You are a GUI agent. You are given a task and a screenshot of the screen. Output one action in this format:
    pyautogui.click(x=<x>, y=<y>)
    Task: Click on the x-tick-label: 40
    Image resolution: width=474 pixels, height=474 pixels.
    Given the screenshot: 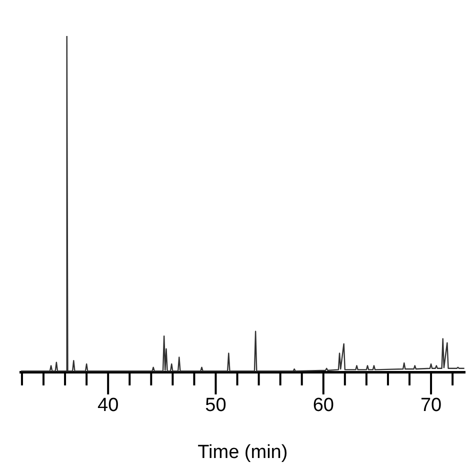 What is the action you would take?
    pyautogui.click(x=108, y=405)
    